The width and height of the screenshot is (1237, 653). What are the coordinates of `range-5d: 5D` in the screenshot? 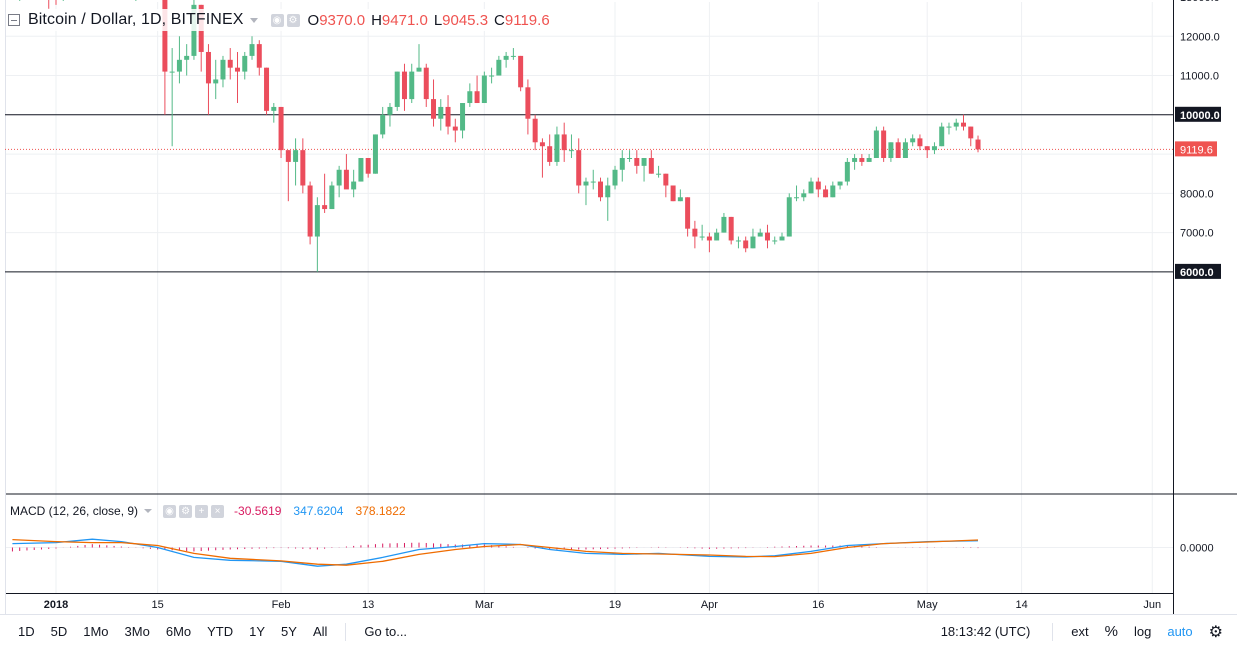 It's located at (59, 631).